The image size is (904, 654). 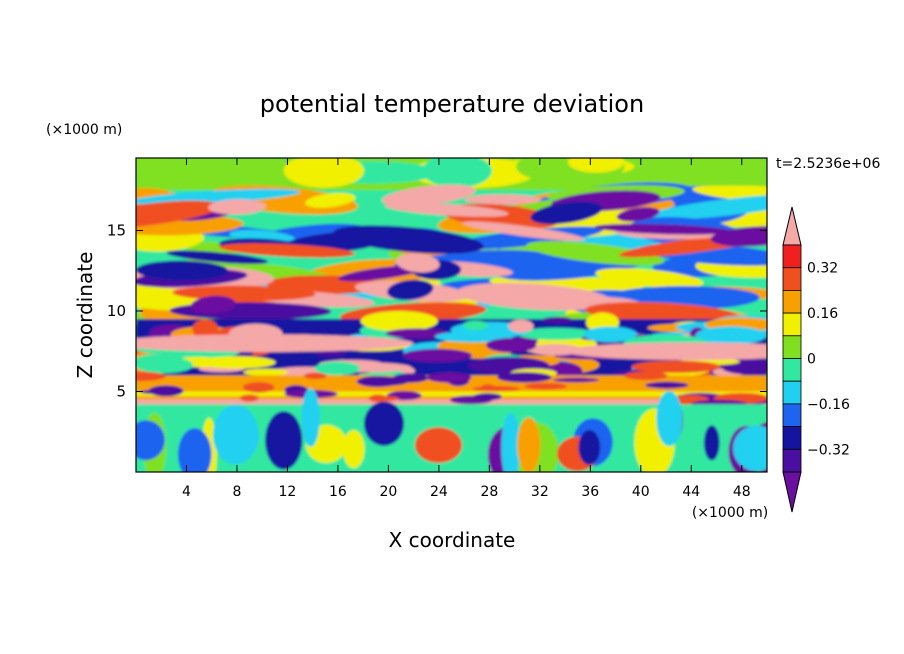 What do you see at coordinates (84, 130) in the screenshot?
I see `y-axis-unit: (×1000 m)` at bounding box center [84, 130].